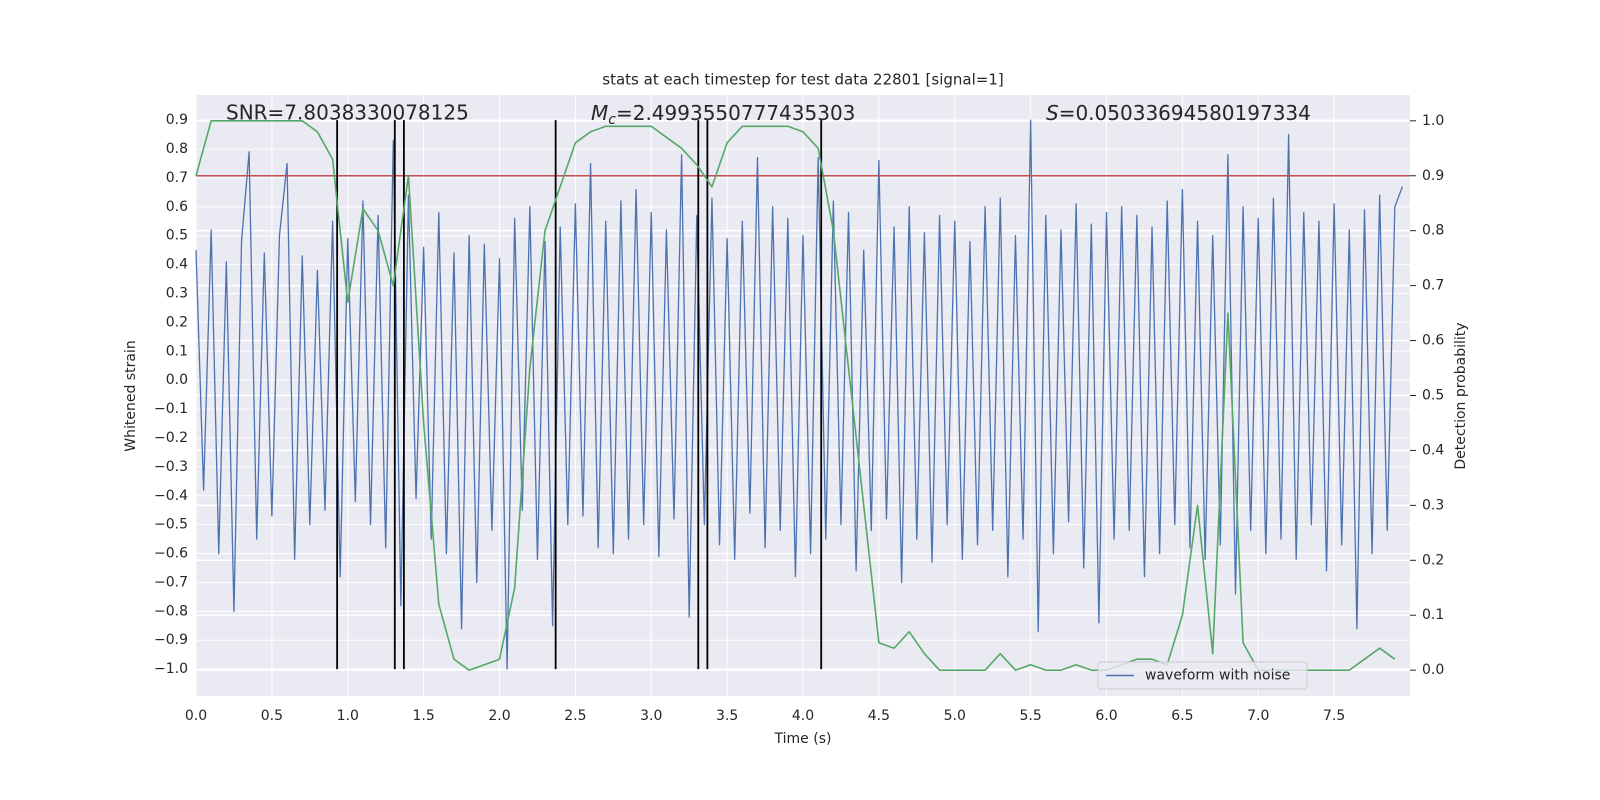 This screenshot has height=800, width=1600. What do you see at coordinates (1258, 716) in the screenshot?
I see `x-tick-label: 7.0` at bounding box center [1258, 716].